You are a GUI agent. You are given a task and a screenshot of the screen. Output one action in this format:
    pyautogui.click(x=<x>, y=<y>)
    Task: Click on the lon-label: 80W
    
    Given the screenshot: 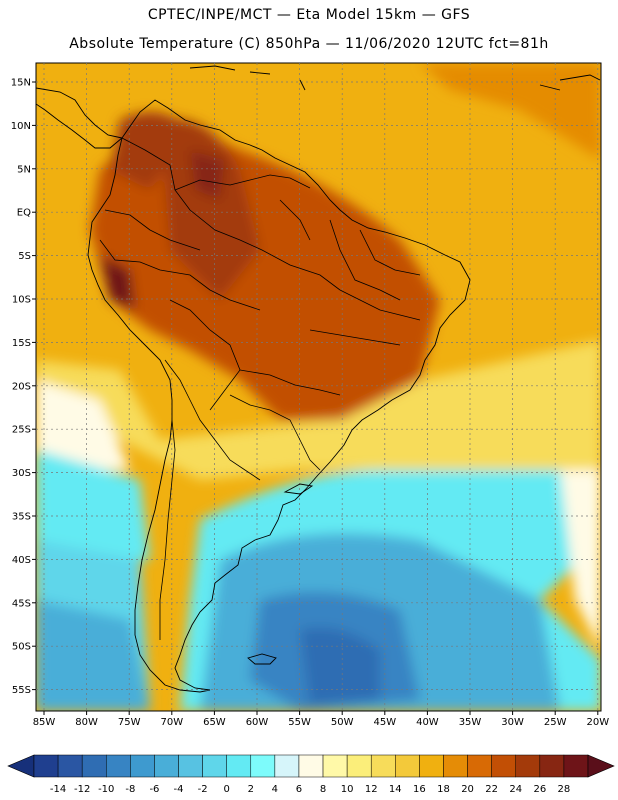 What is the action you would take?
    pyautogui.click(x=86, y=722)
    